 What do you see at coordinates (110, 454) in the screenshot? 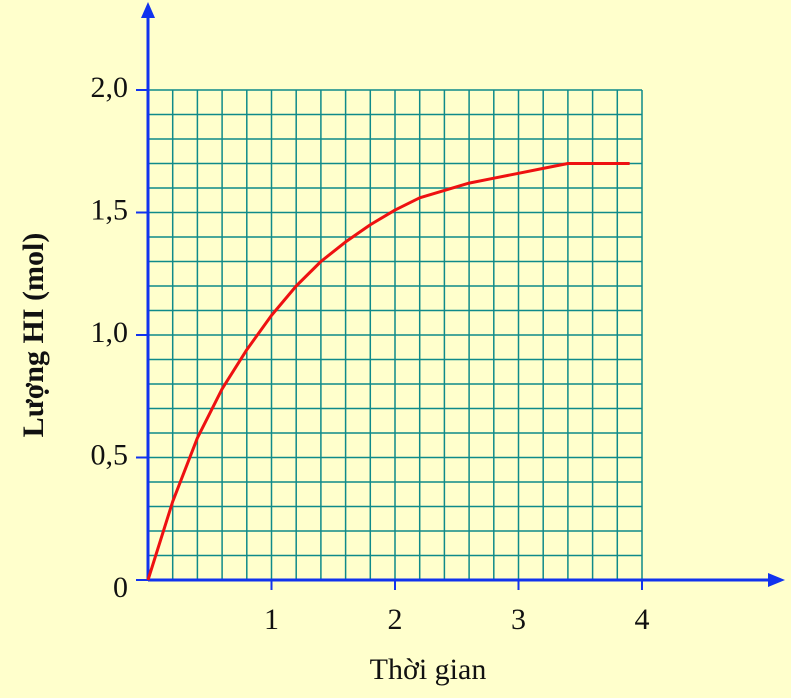
I see `y-tick-label: 0,5` at bounding box center [110, 454].